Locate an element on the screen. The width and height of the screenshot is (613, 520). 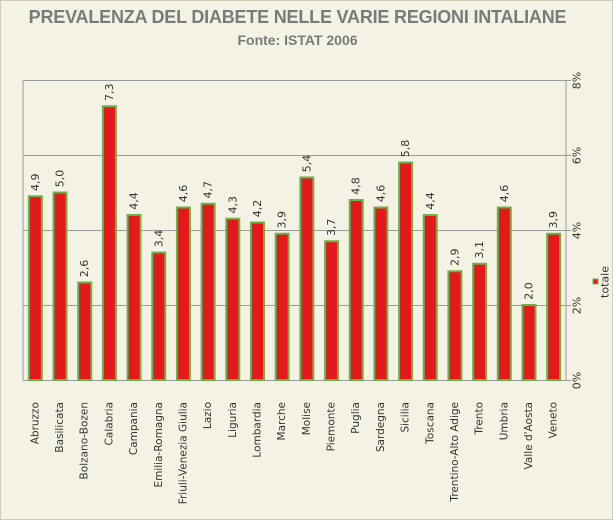
category-label: Puglia is located at coordinates (356, 418).